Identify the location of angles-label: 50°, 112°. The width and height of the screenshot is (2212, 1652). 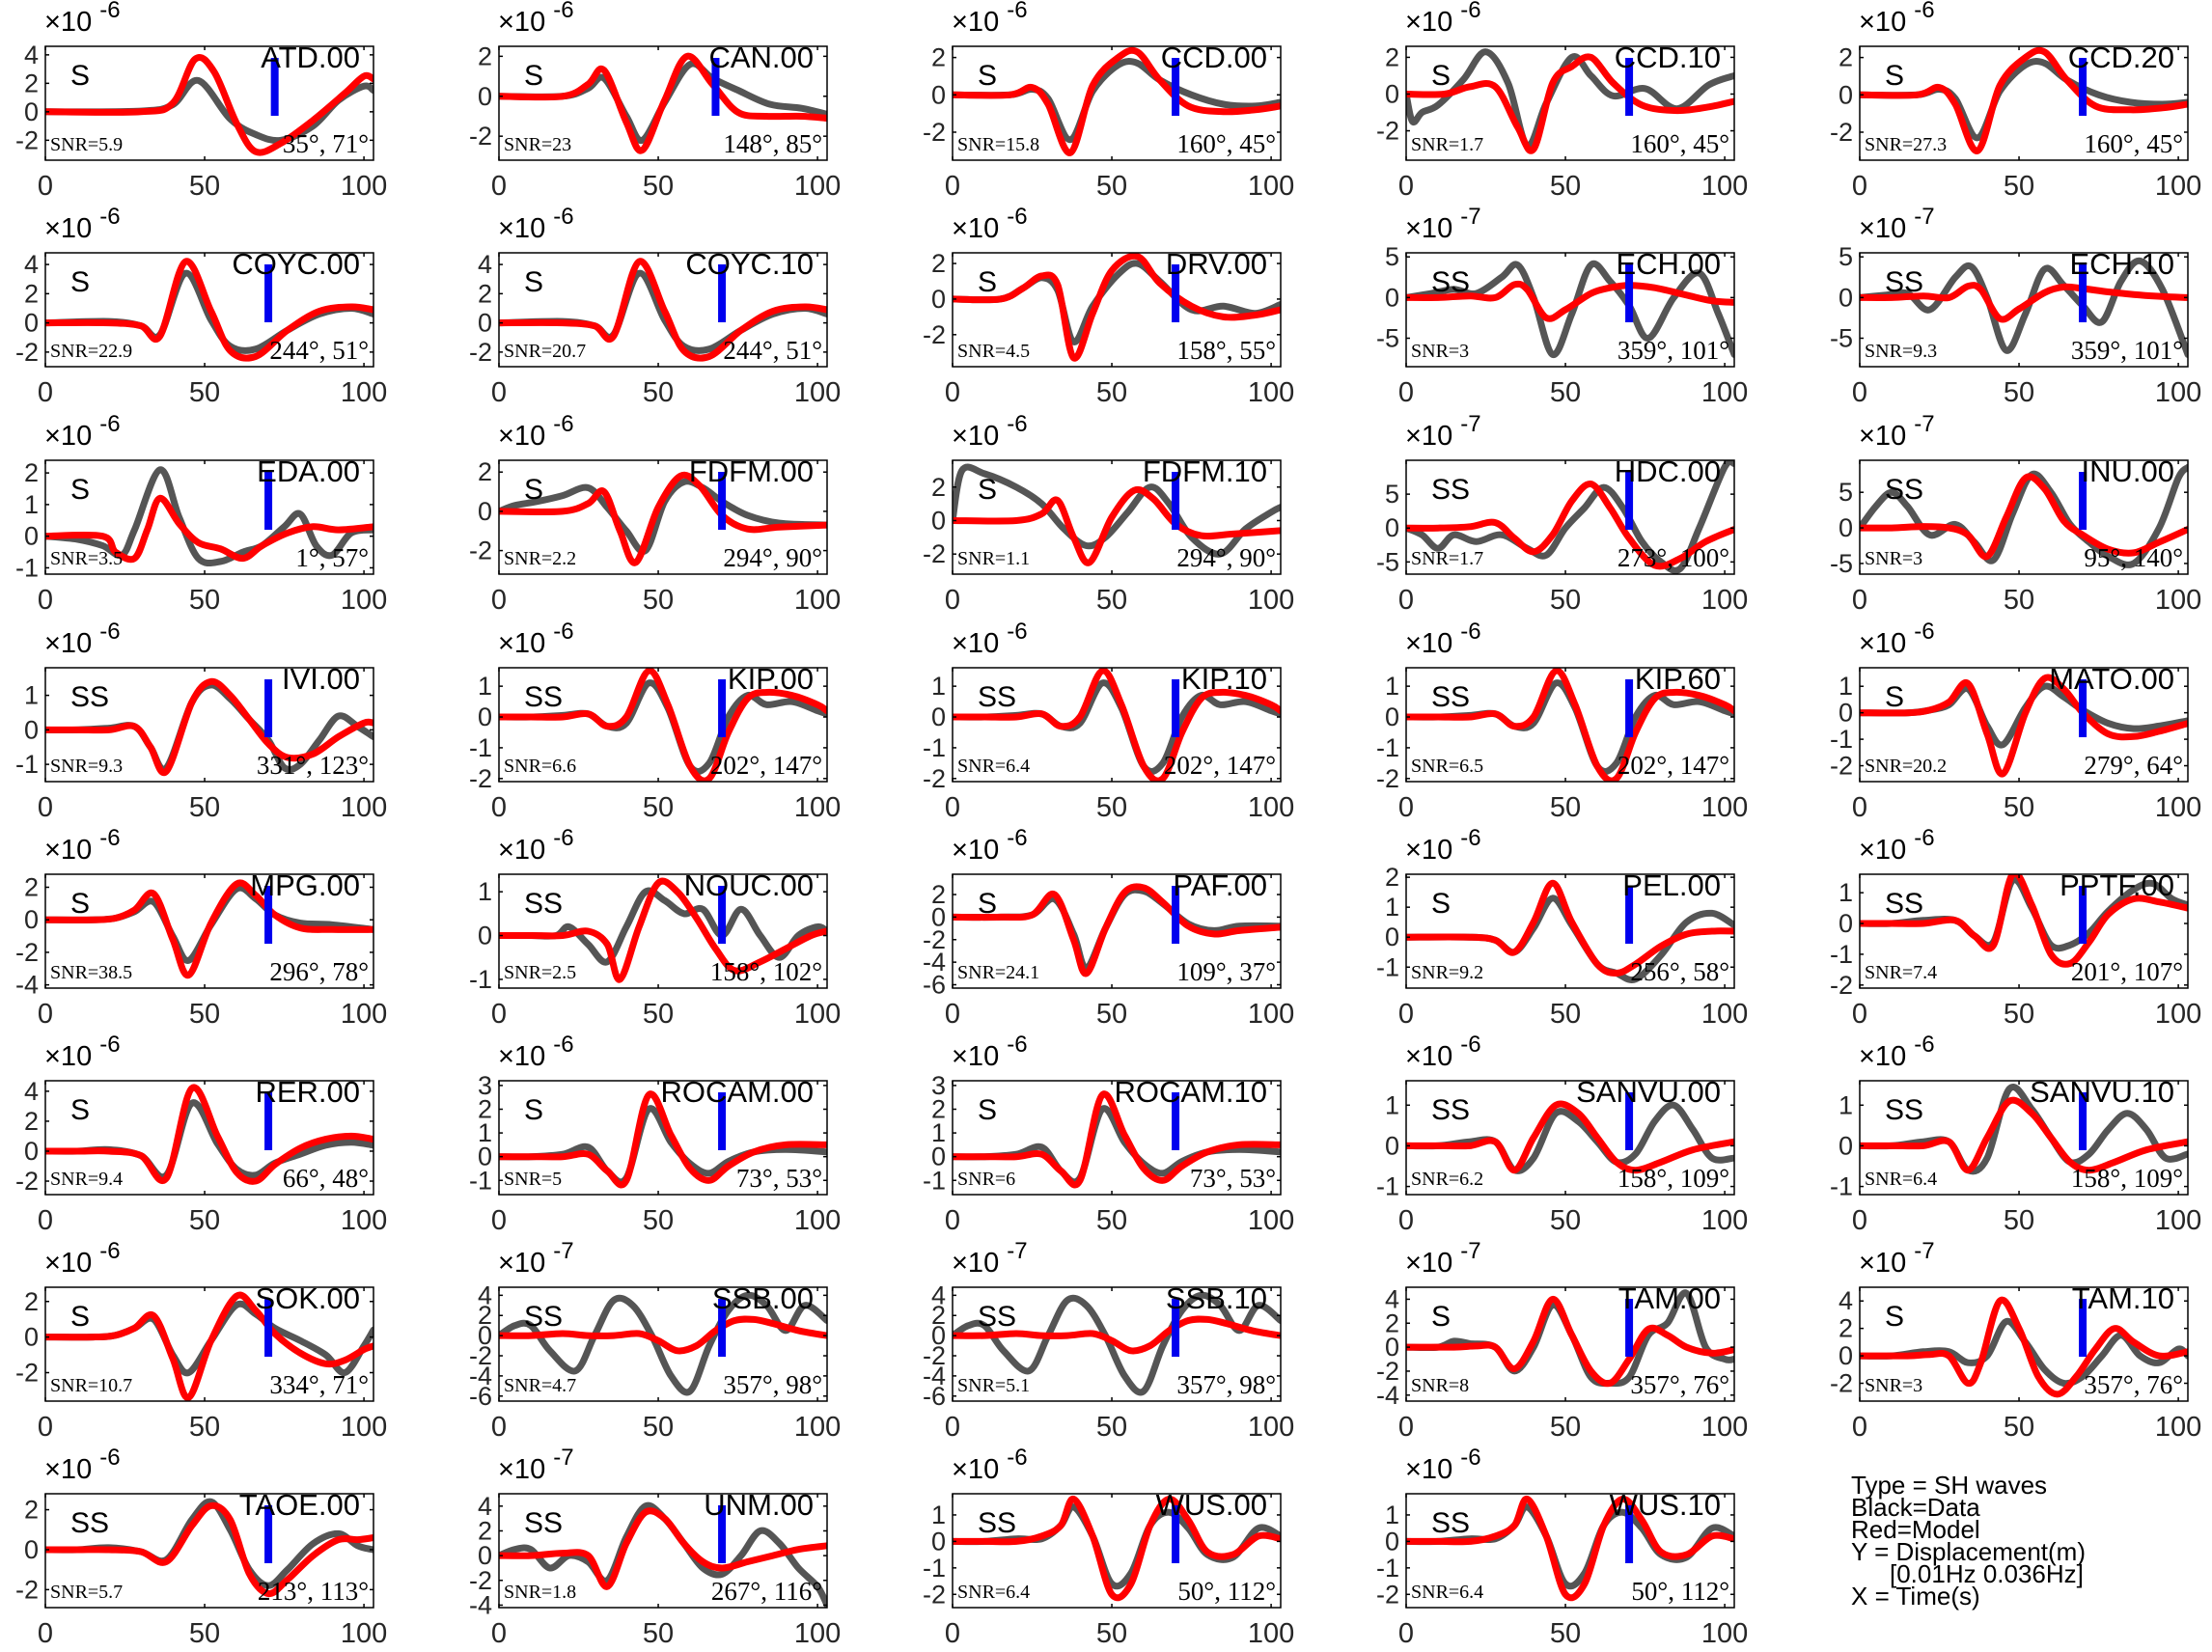
(1226, 1591).